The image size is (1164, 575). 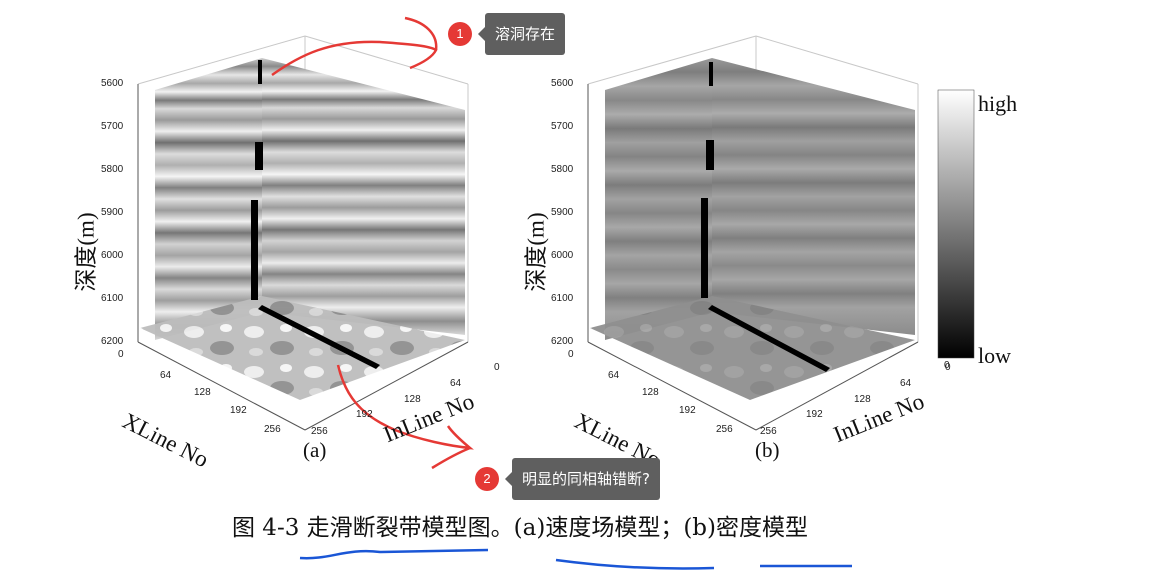 I want to click on annotation-tooltip-1: 溶洞存在, so click(x=521, y=34).